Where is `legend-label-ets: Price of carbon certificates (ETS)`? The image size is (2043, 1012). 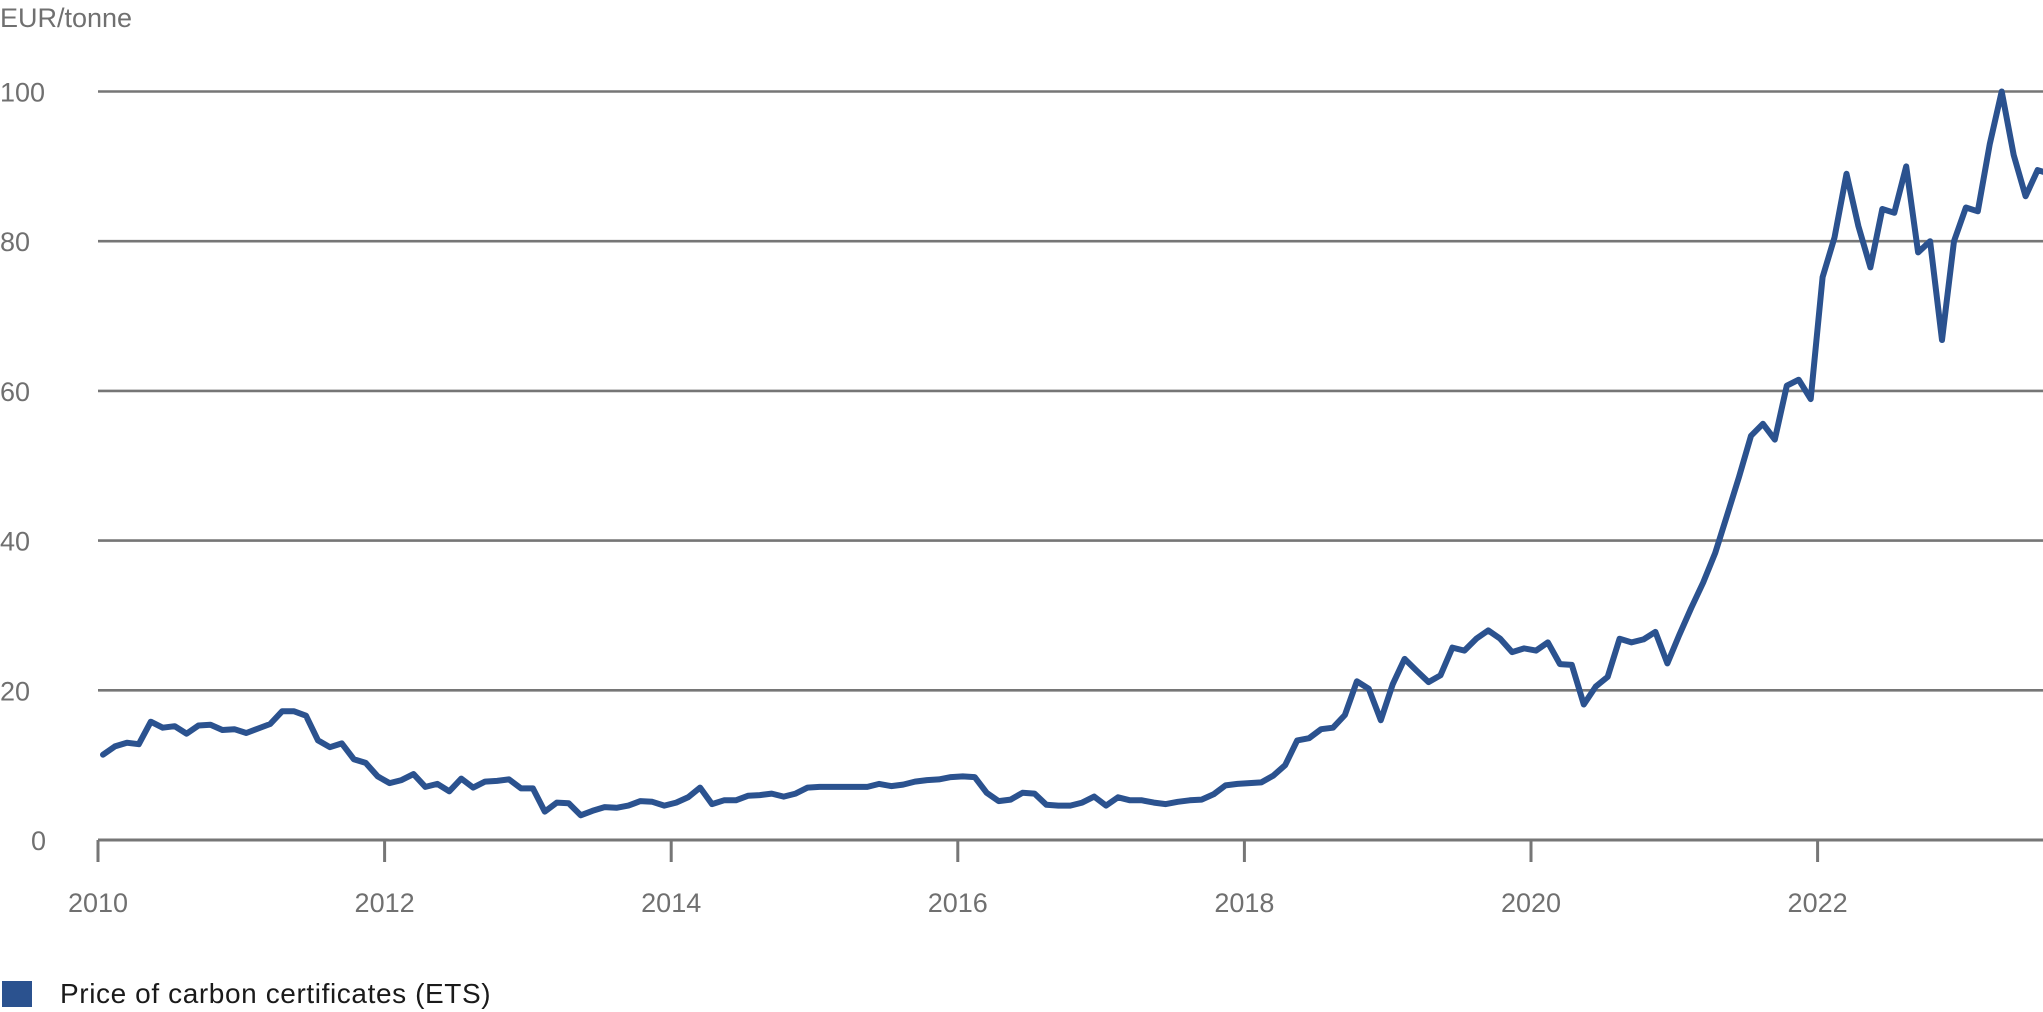 legend-label-ets: Price of carbon certificates (ETS) is located at coordinates (276, 993).